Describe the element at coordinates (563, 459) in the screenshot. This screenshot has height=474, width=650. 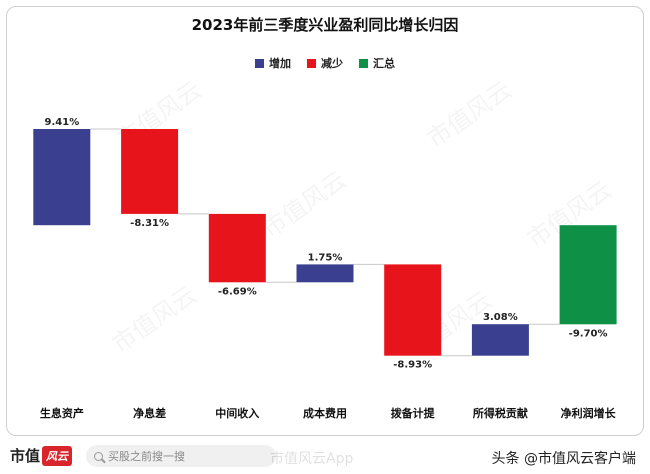
I see `source-credit: 头条 @市值风云客户端` at that location.